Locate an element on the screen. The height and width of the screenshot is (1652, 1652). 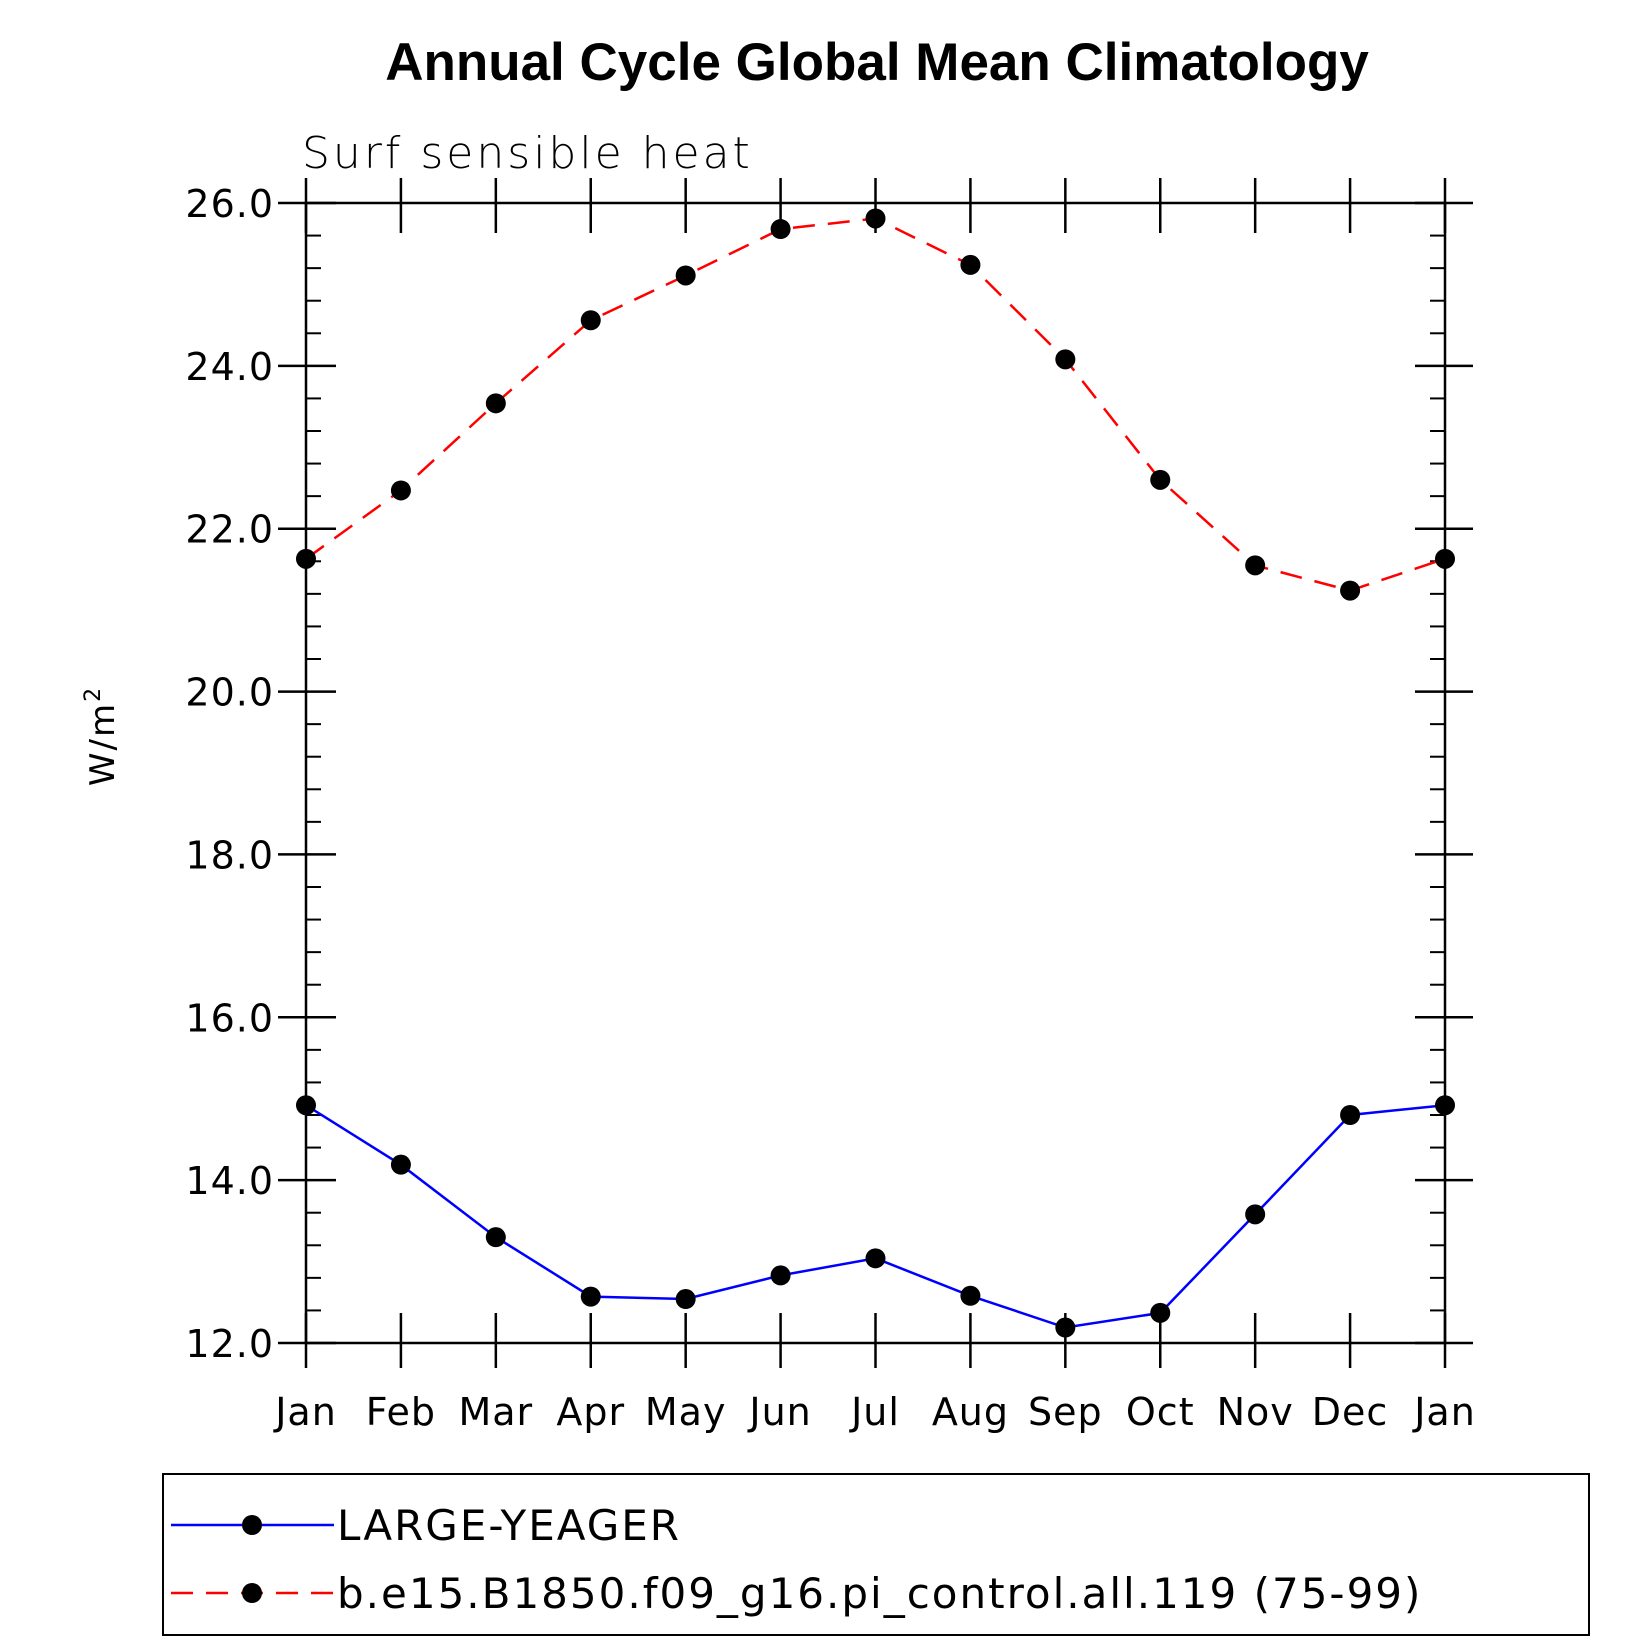
y-tick-label: 22.0 is located at coordinates (229, 530).